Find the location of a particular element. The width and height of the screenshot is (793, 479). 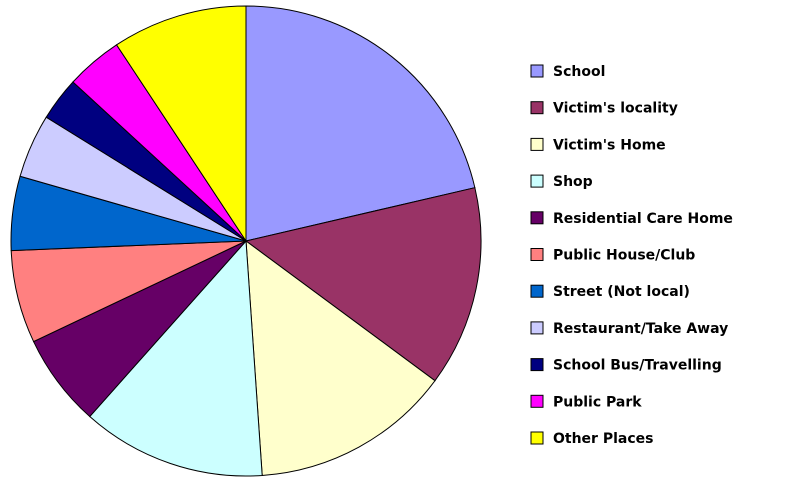

legend-label: Other Places is located at coordinates (603, 439).